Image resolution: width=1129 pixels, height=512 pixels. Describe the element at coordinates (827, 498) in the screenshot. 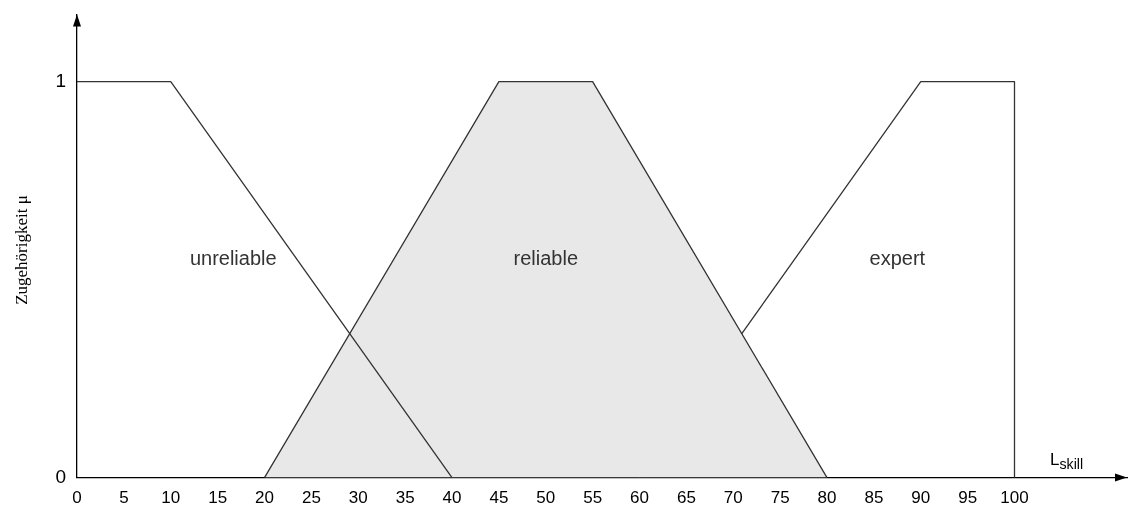

I see `x-tick-label: 80` at that location.